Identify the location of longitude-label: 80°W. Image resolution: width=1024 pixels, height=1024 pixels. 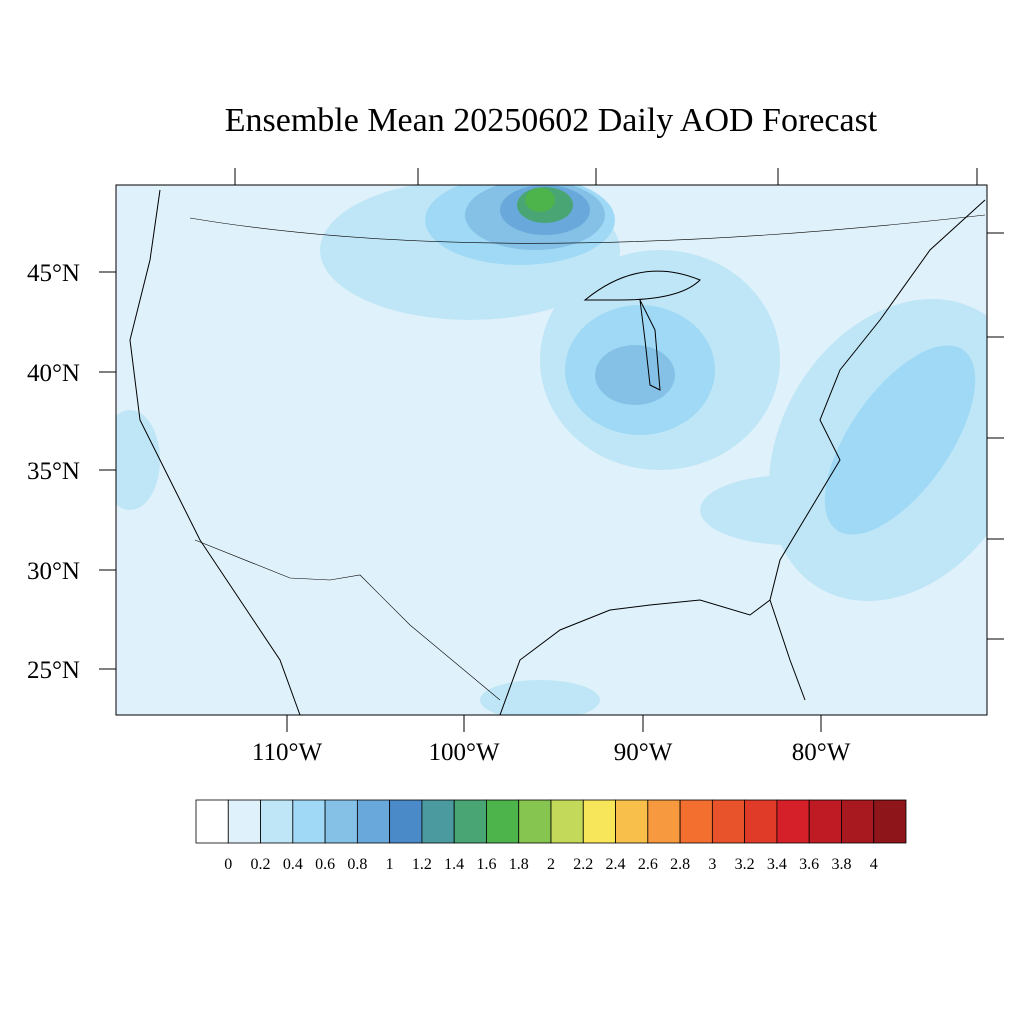
(821, 752).